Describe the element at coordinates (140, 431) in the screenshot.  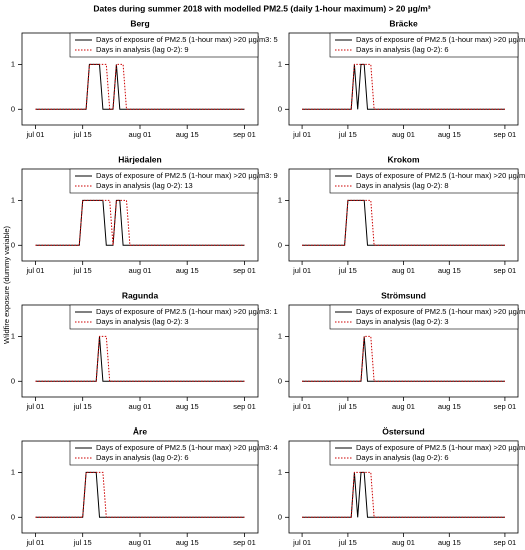
I see `panel-title: Åre` at that location.